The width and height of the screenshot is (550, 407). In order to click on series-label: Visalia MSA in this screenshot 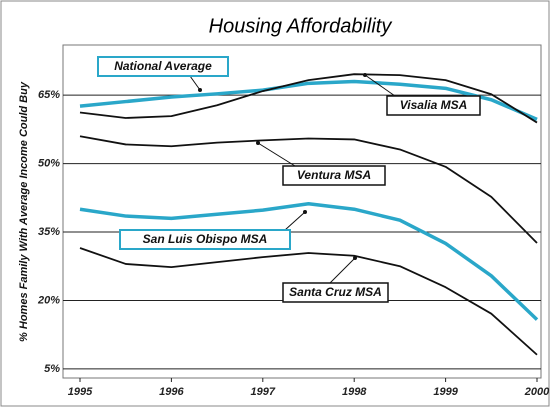, I will do `click(434, 105)`.